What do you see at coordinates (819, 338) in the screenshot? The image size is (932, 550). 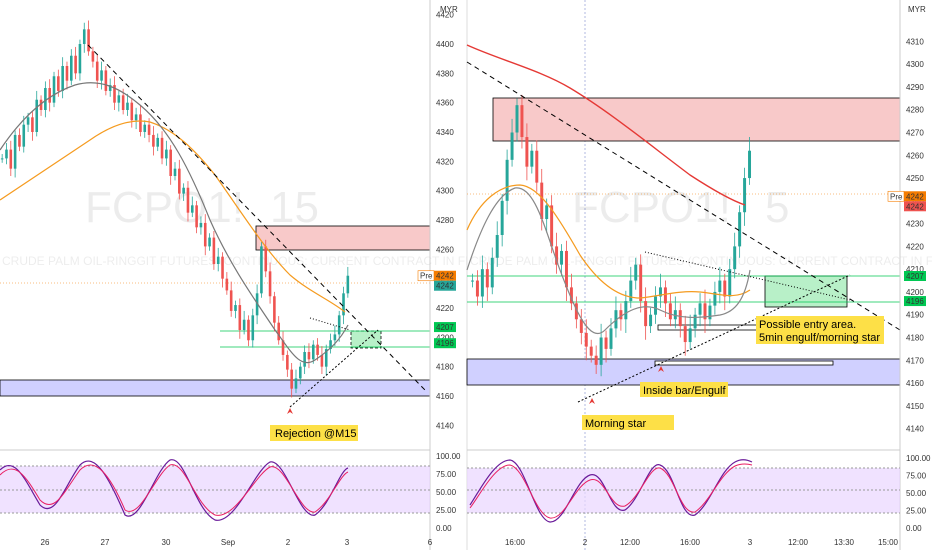 I see `annotation-engulf-morning-star: 5min engulf/morning star` at bounding box center [819, 338].